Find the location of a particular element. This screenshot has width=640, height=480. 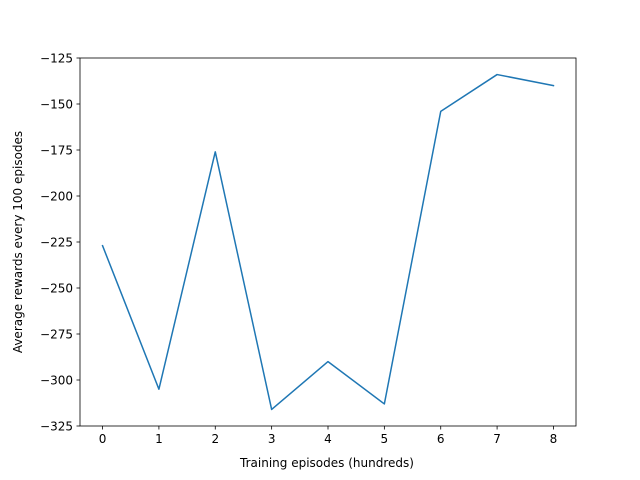

x-tick-label: 1 is located at coordinates (159, 439).